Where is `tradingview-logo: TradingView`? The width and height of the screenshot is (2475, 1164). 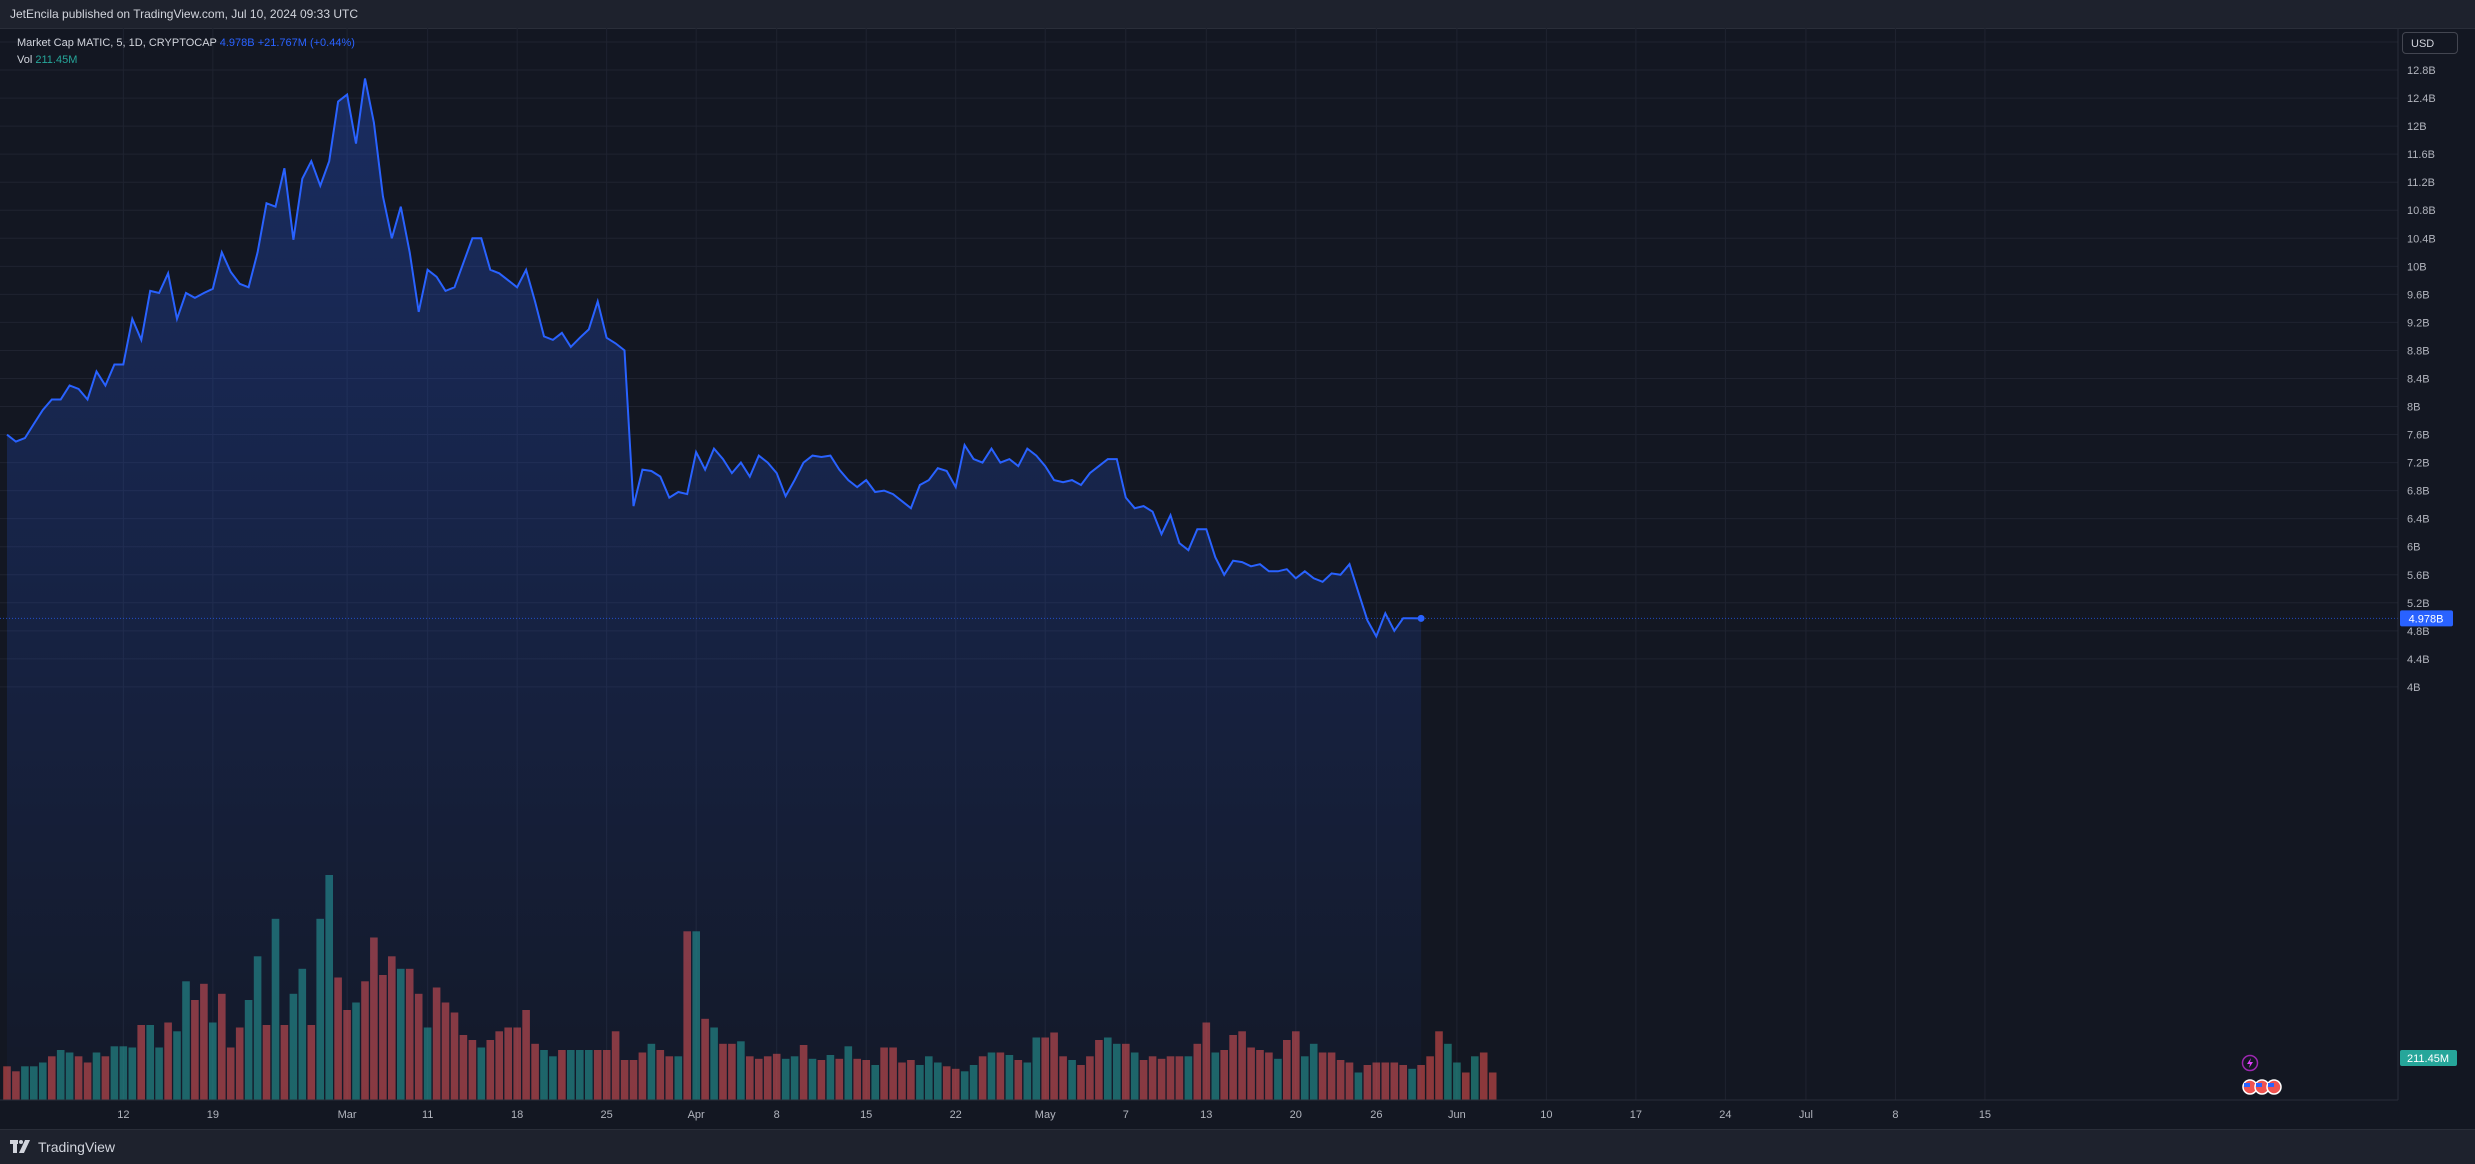 tradingview-logo: TradingView is located at coordinates (62, 1147).